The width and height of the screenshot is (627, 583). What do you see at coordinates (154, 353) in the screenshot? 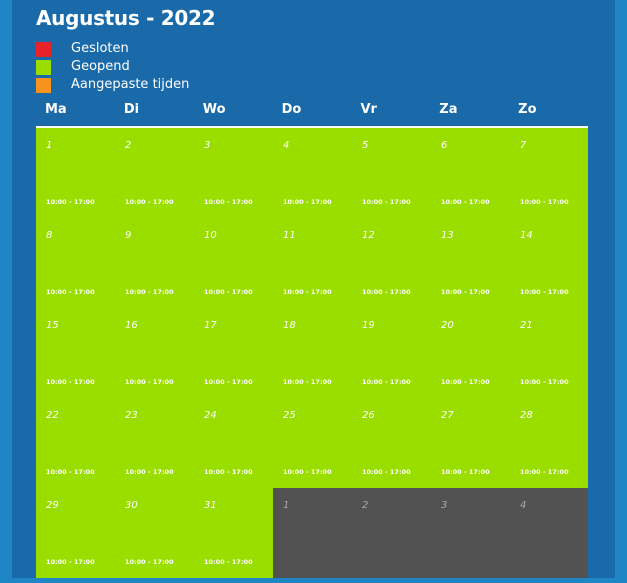
I see `calendar-day-cell: 16 10:00 - 17:00` at bounding box center [154, 353].